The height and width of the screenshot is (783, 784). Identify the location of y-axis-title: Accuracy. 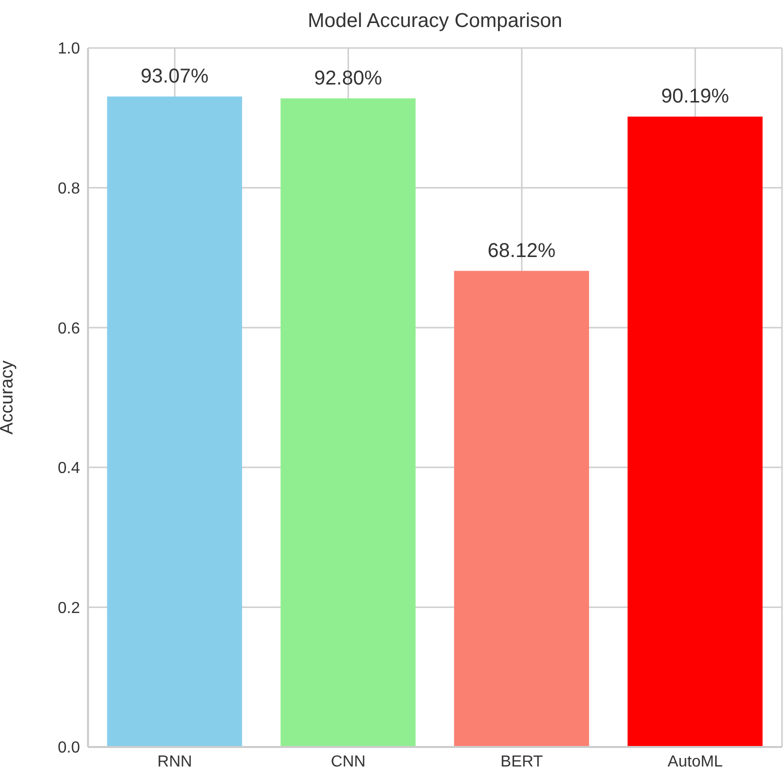
(8, 397).